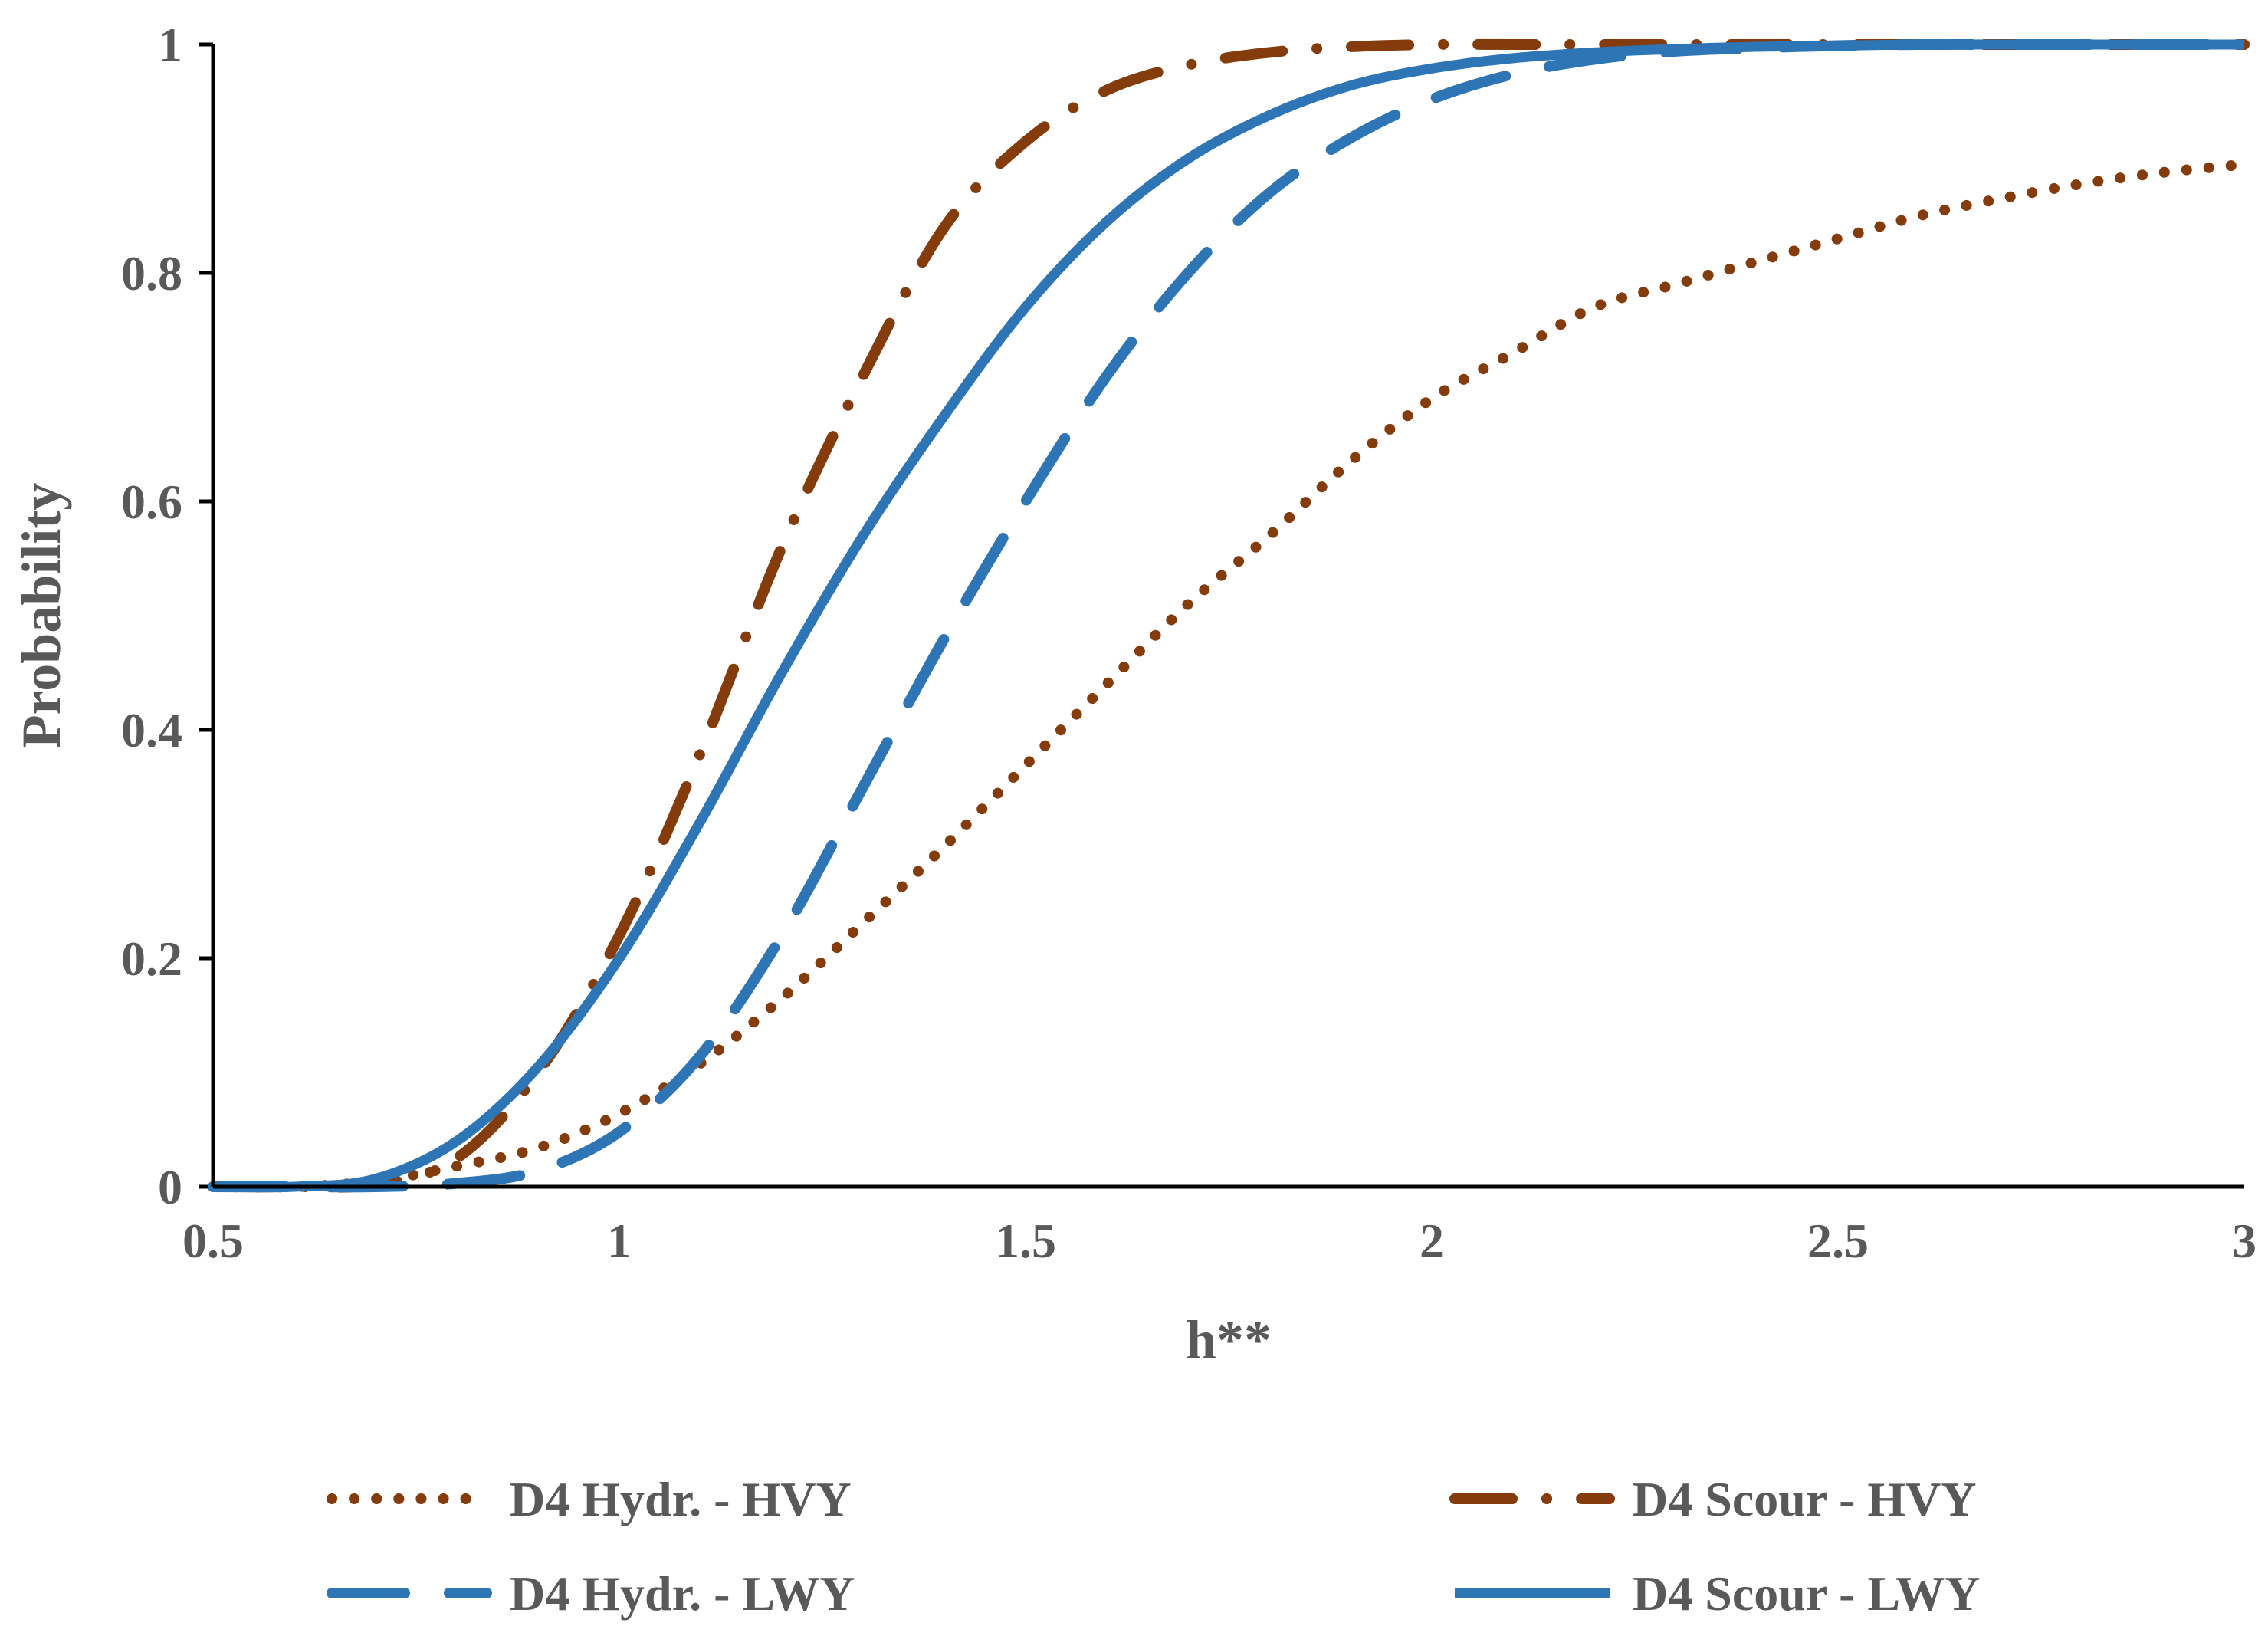 The height and width of the screenshot is (1636, 2268). Describe the element at coordinates (151, 958) in the screenshot. I see `y-tick-label: 0.2` at that location.